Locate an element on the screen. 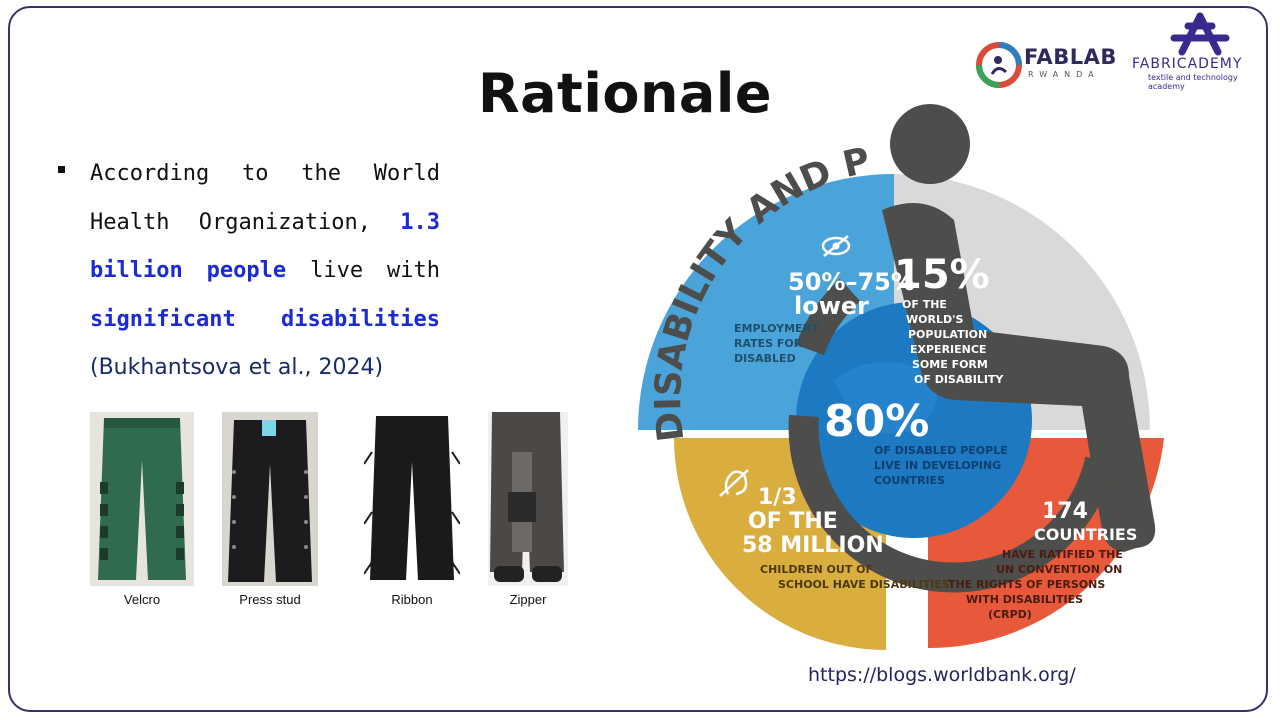  countries-desc-5: (CRPD) is located at coordinates (1010, 614).